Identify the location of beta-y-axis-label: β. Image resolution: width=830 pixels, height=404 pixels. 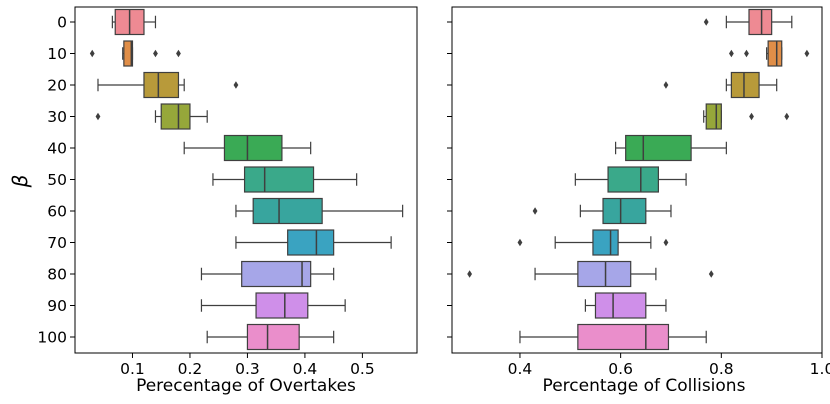
(20, 181).